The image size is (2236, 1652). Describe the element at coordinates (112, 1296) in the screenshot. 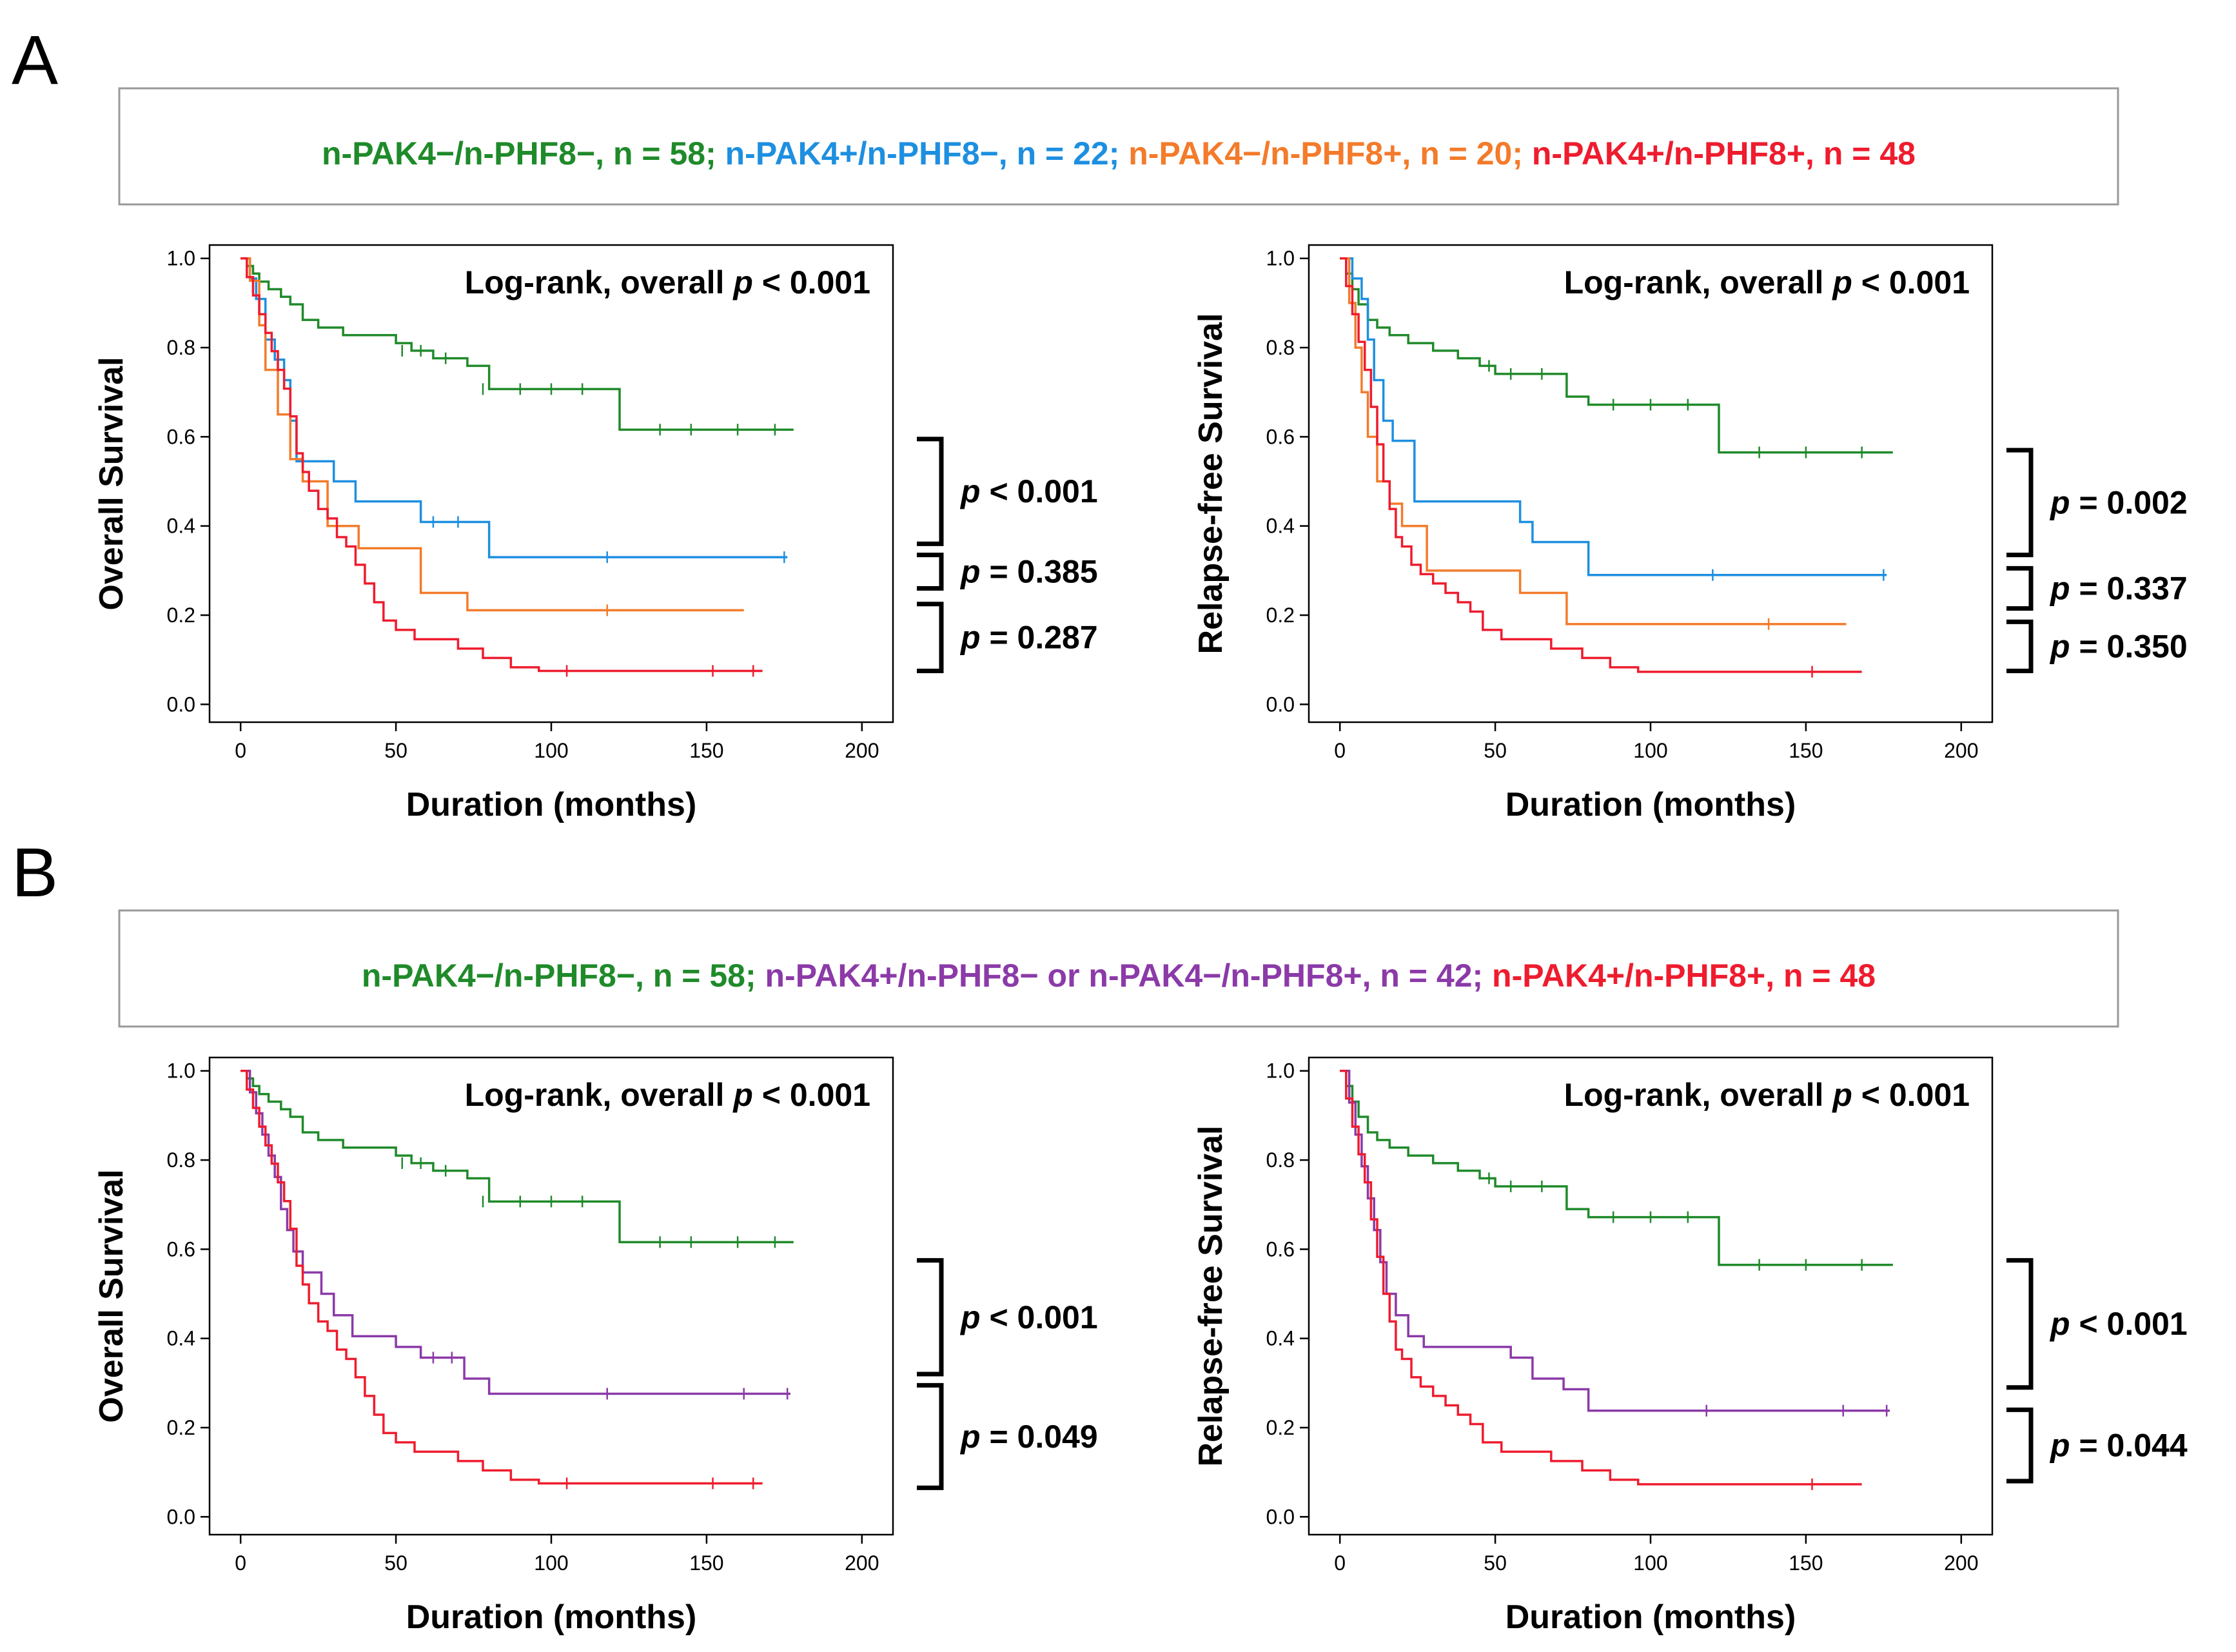

I see `chart-b1-ylabel: Overall Survival` at that location.